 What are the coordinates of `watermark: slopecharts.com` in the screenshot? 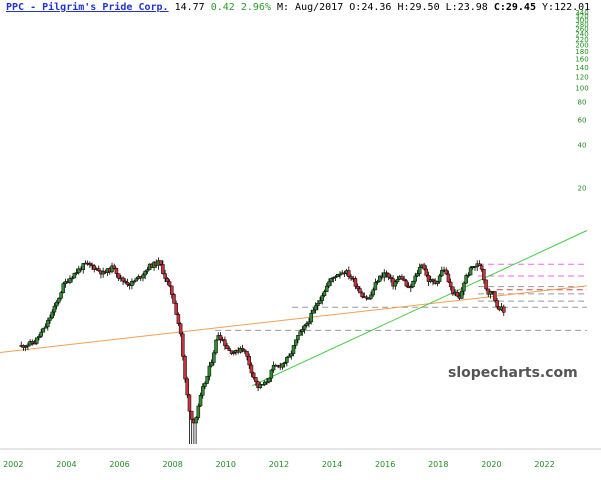 It's located at (513, 373).